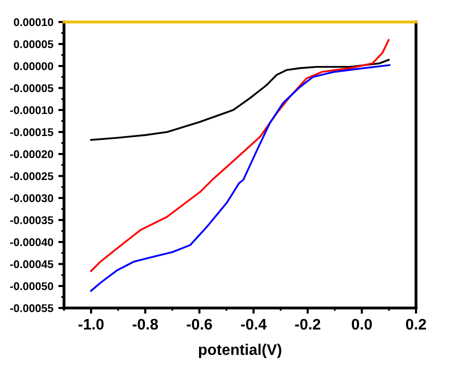 The height and width of the screenshot is (373, 463). What do you see at coordinates (32, 132) in the screenshot?
I see `y-tick-label: -0.00015` at bounding box center [32, 132].